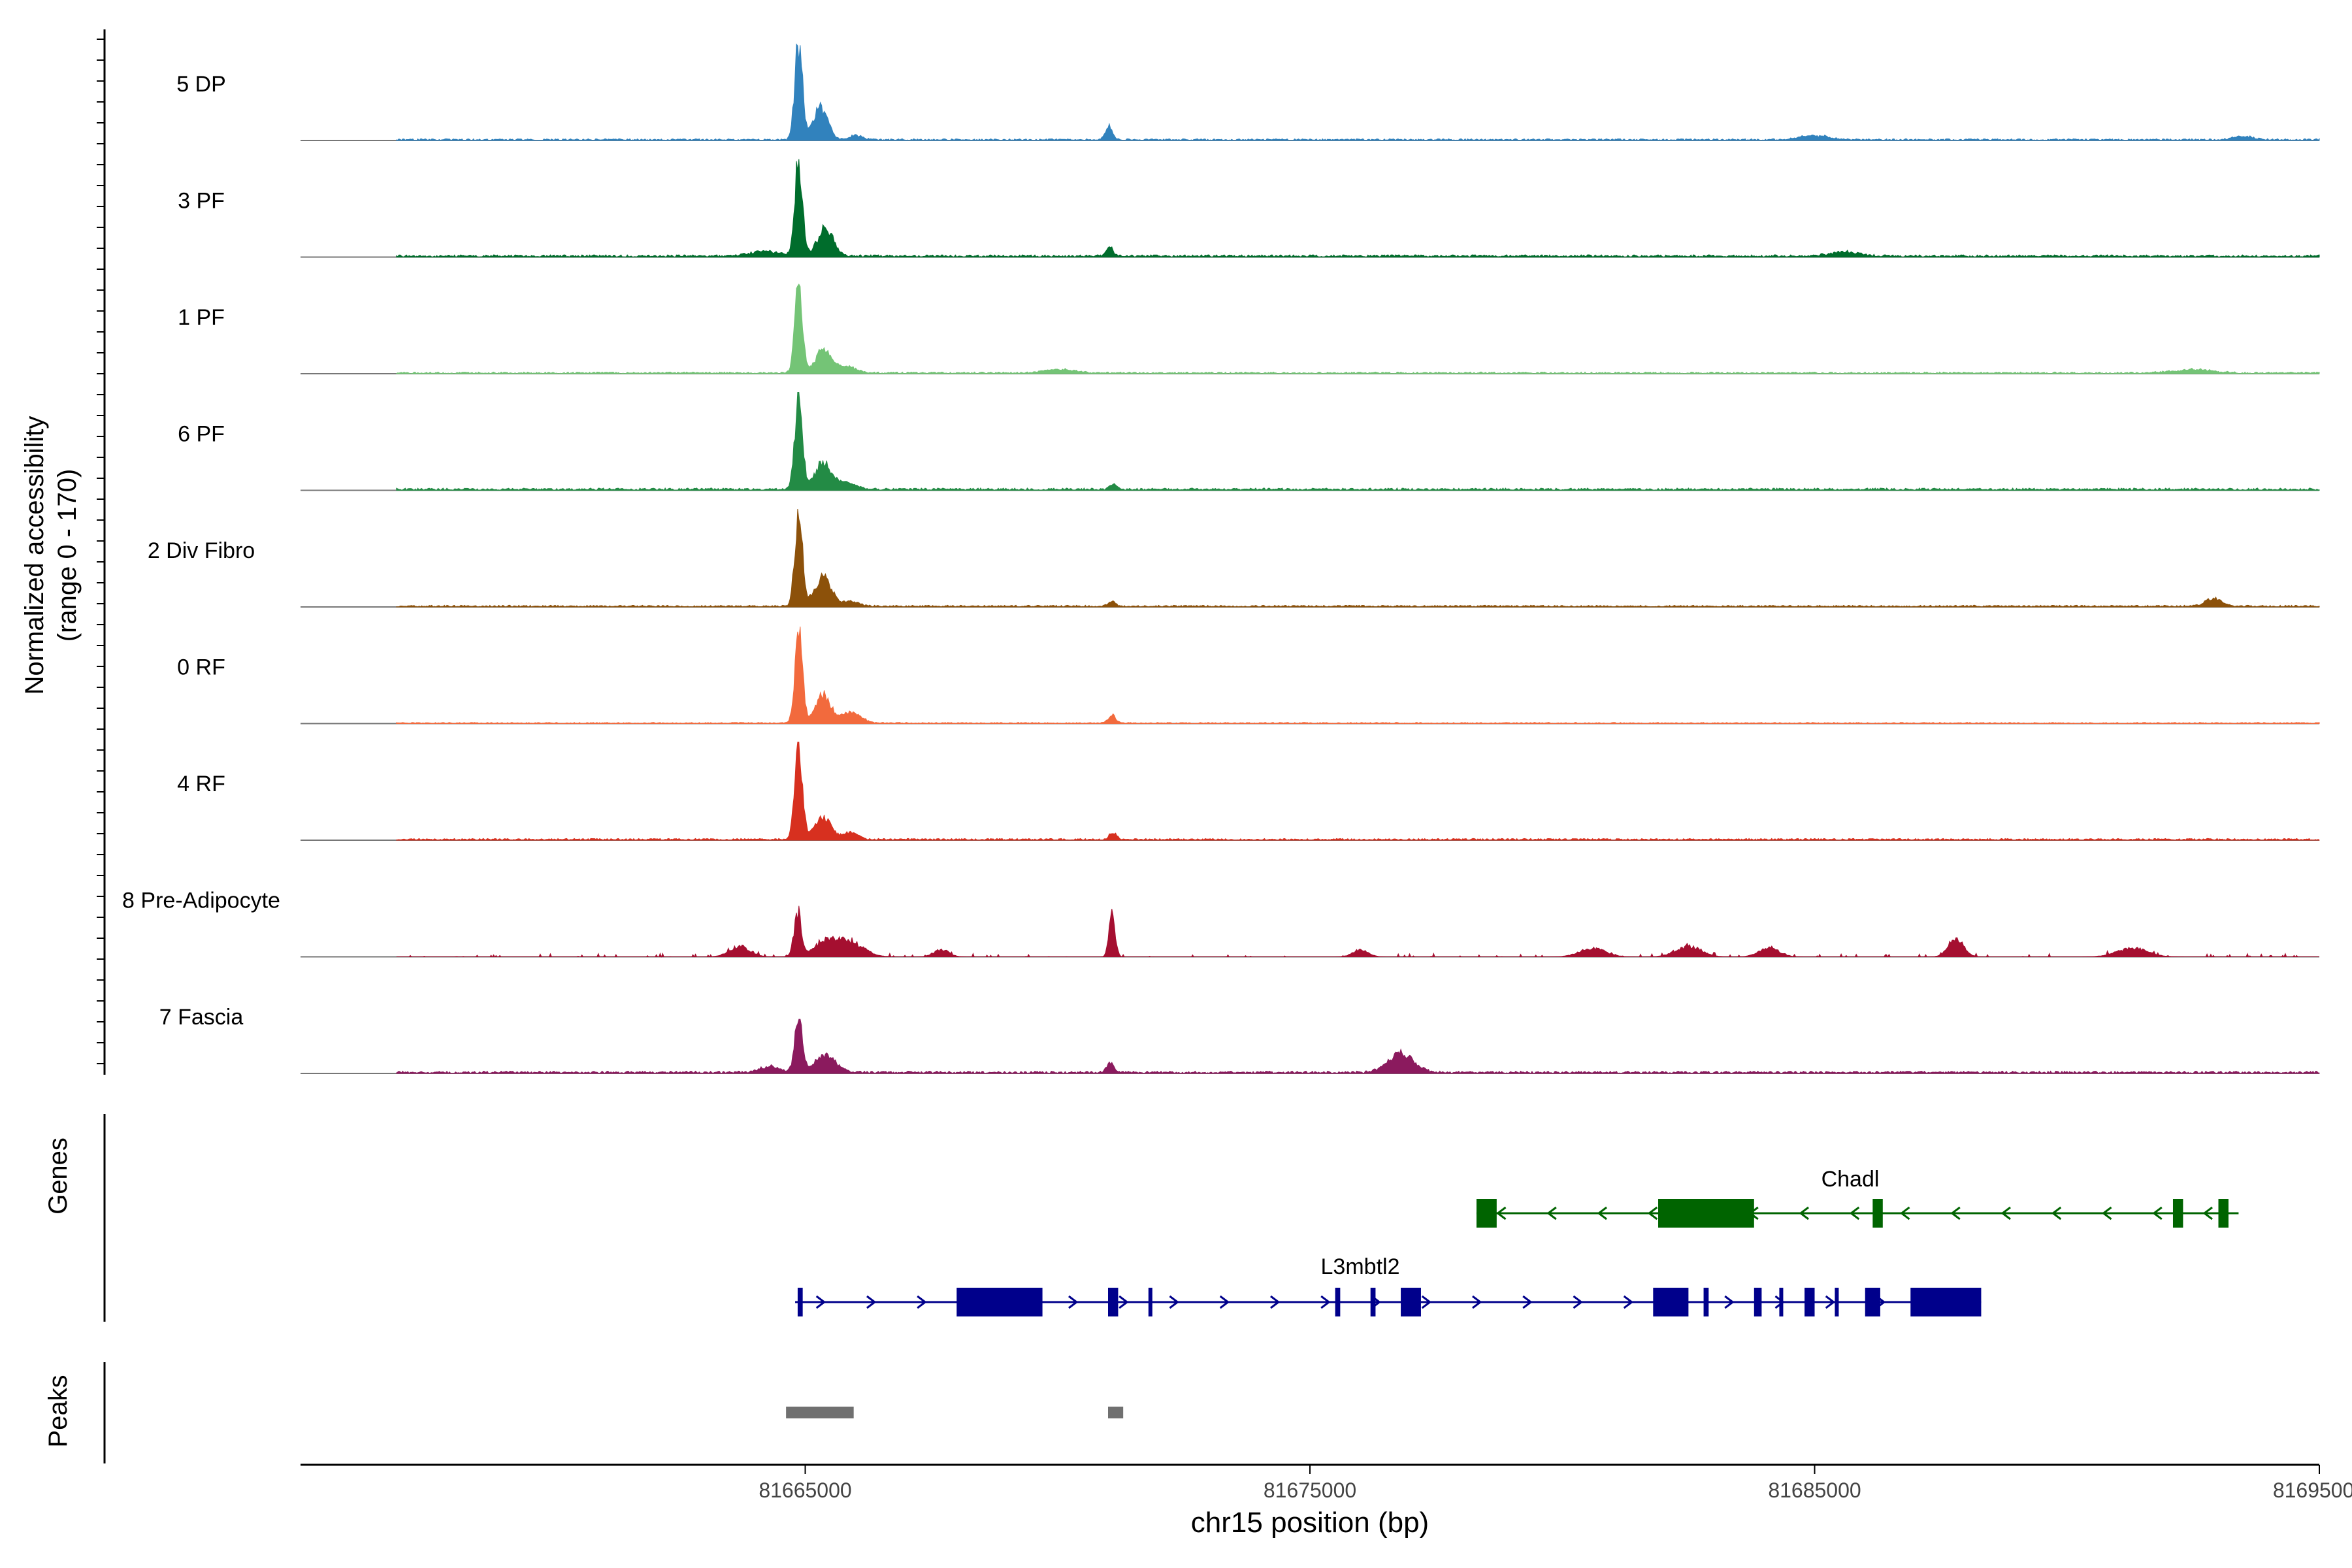  What do you see at coordinates (201, 901) in the screenshot?
I see `track-label: 8 Pre-Adipocyte` at bounding box center [201, 901].